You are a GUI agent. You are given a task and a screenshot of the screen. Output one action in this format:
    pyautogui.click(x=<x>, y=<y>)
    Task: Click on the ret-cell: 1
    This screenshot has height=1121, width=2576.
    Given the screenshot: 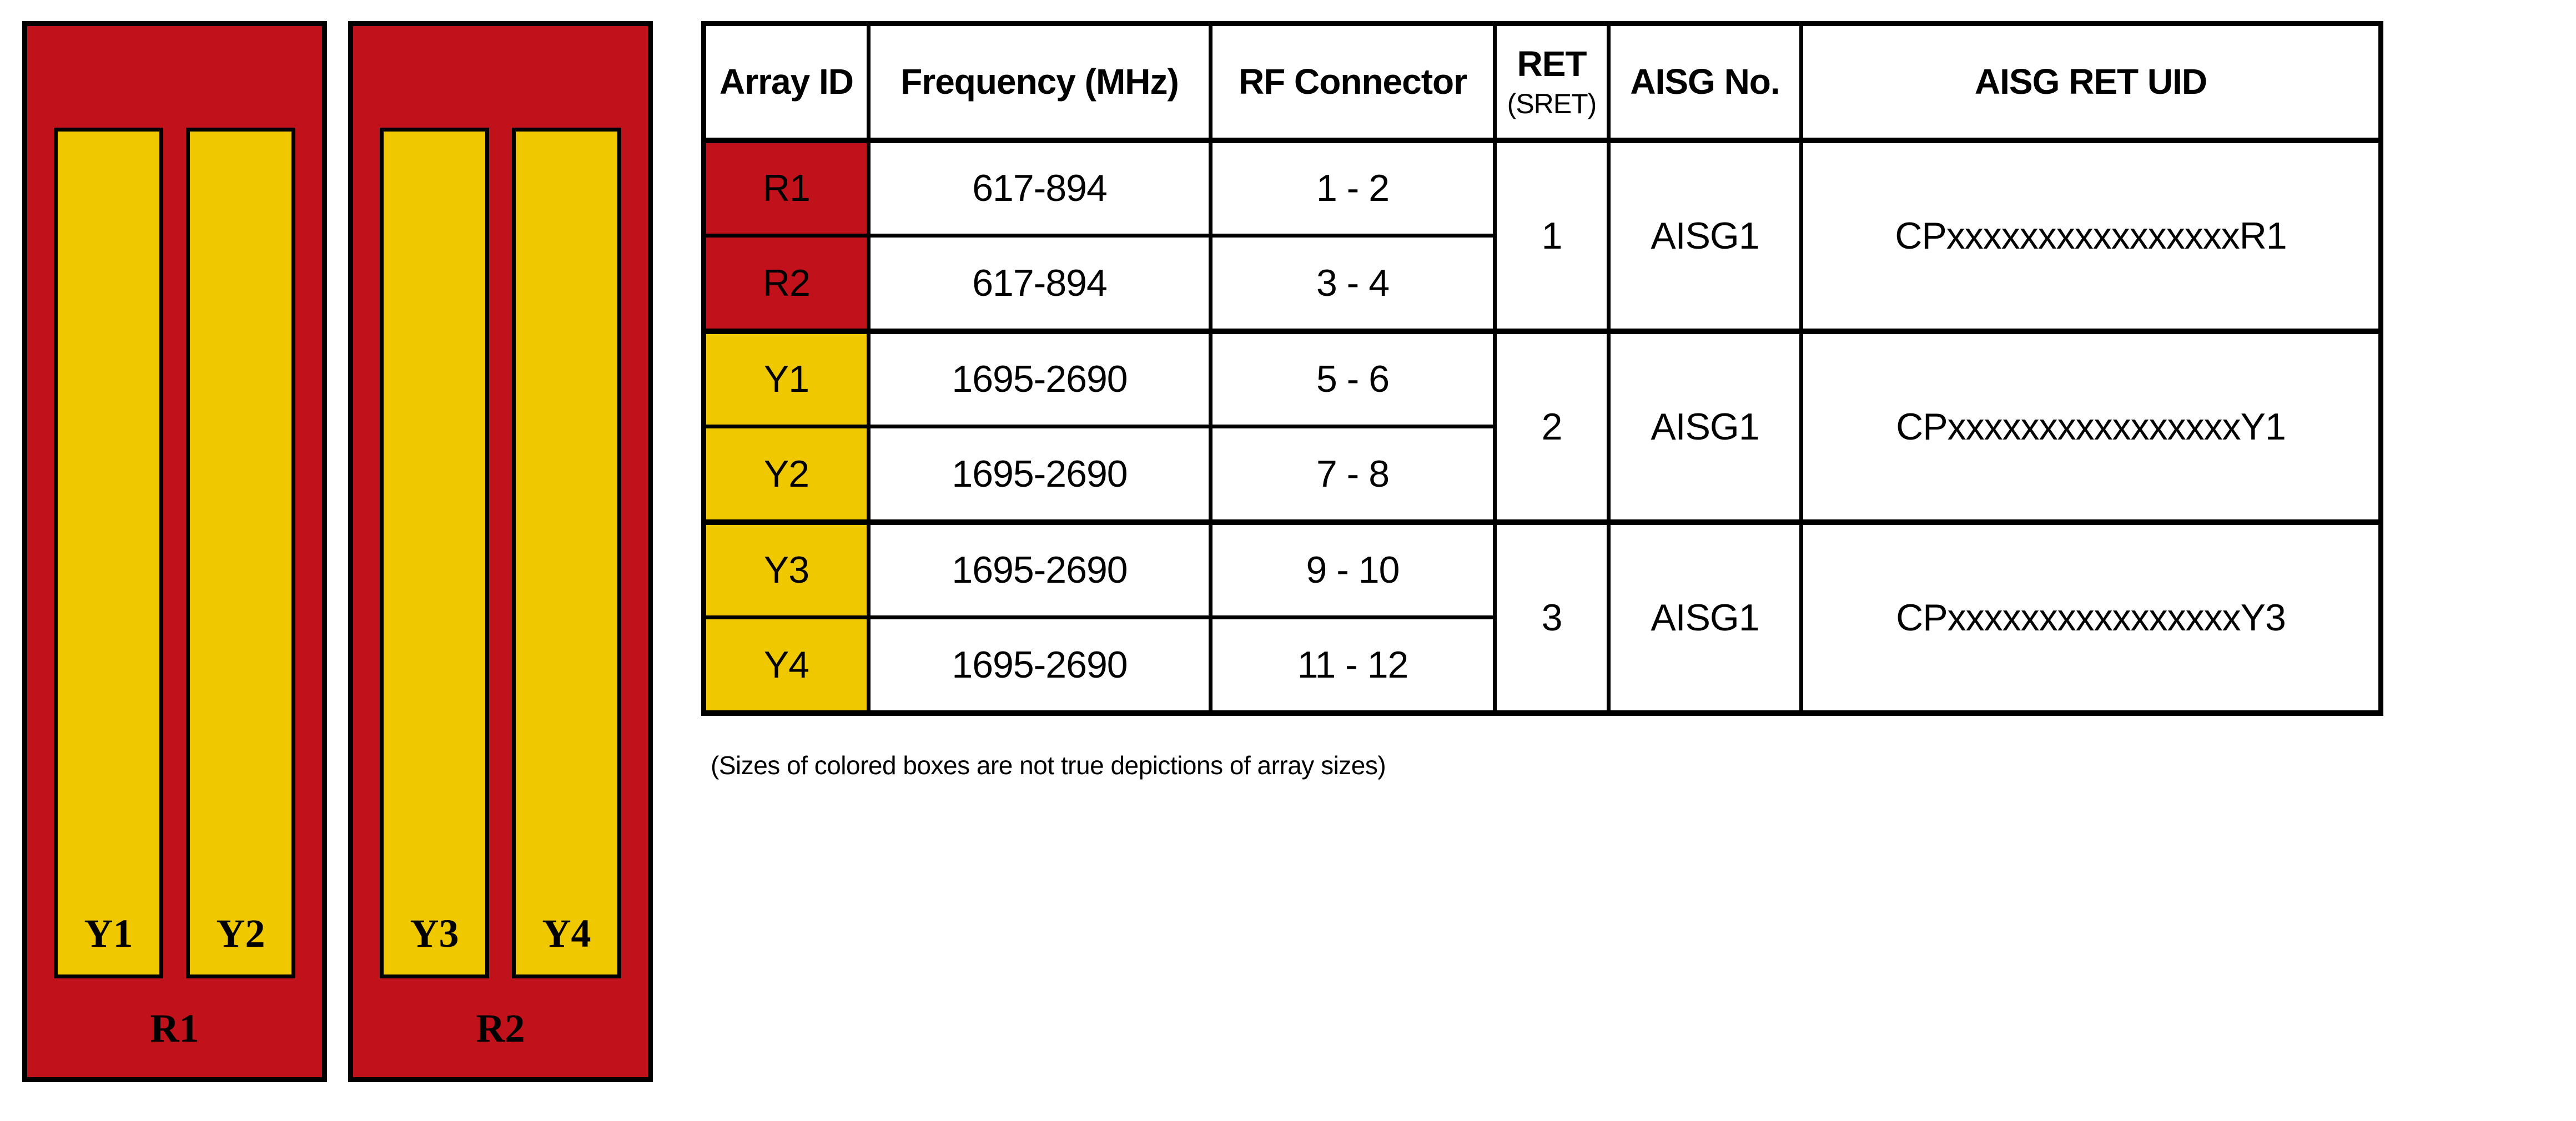 What is the action you would take?
    pyautogui.click(x=1552, y=236)
    